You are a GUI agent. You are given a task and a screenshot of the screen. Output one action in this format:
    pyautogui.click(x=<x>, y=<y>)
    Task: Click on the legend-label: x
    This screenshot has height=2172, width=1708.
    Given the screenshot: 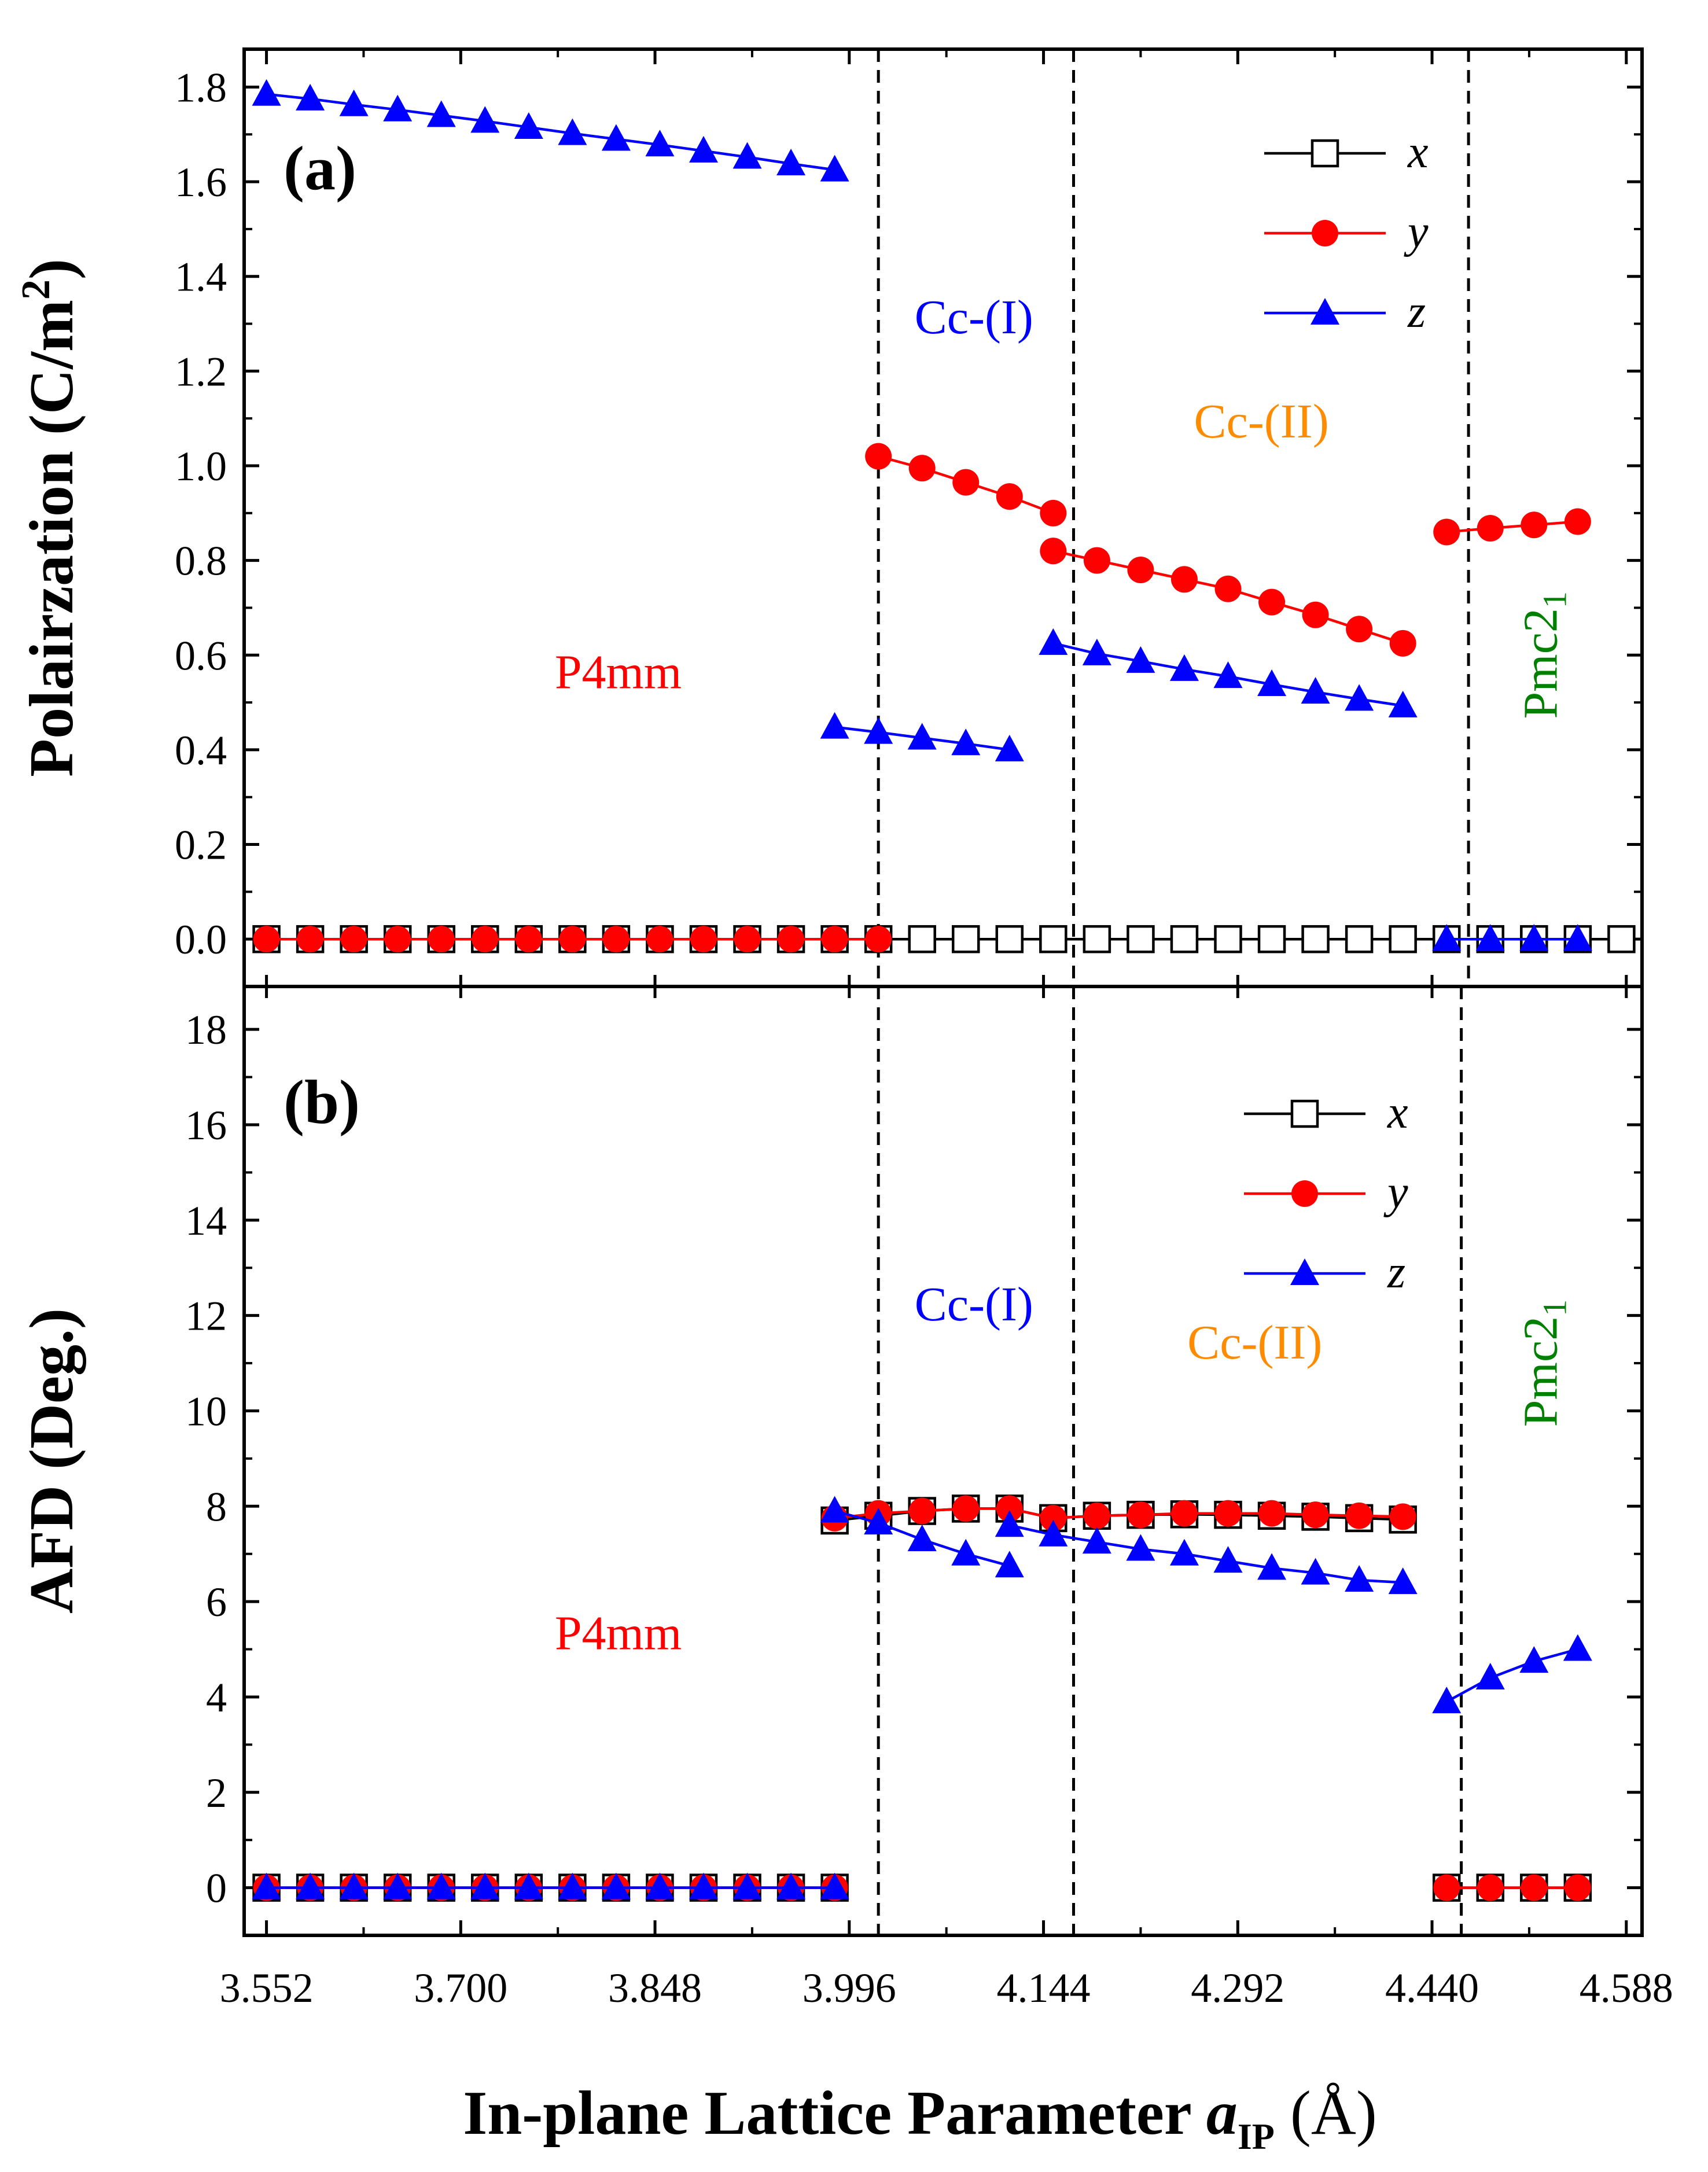 What is the action you would take?
    pyautogui.click(x=1418, y=152)
    